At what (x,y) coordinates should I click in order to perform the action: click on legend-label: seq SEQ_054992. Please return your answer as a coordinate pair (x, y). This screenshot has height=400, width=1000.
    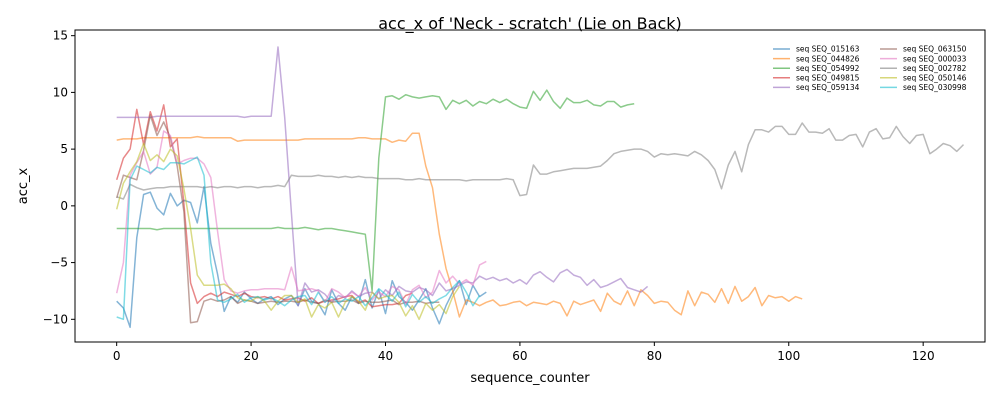
    Looking at the image, I should click on (828, 68).